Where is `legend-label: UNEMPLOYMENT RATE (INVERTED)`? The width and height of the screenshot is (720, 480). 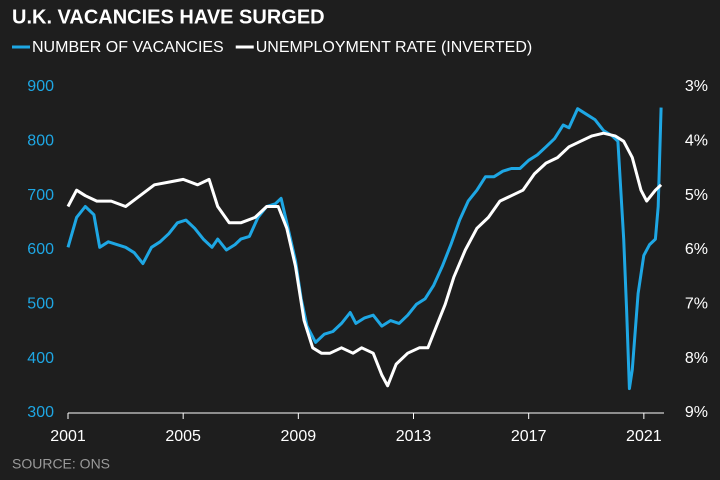 legend-label: UNEMPLOYMENT RATE (INVERTED) is located at coordinates (394, 47).